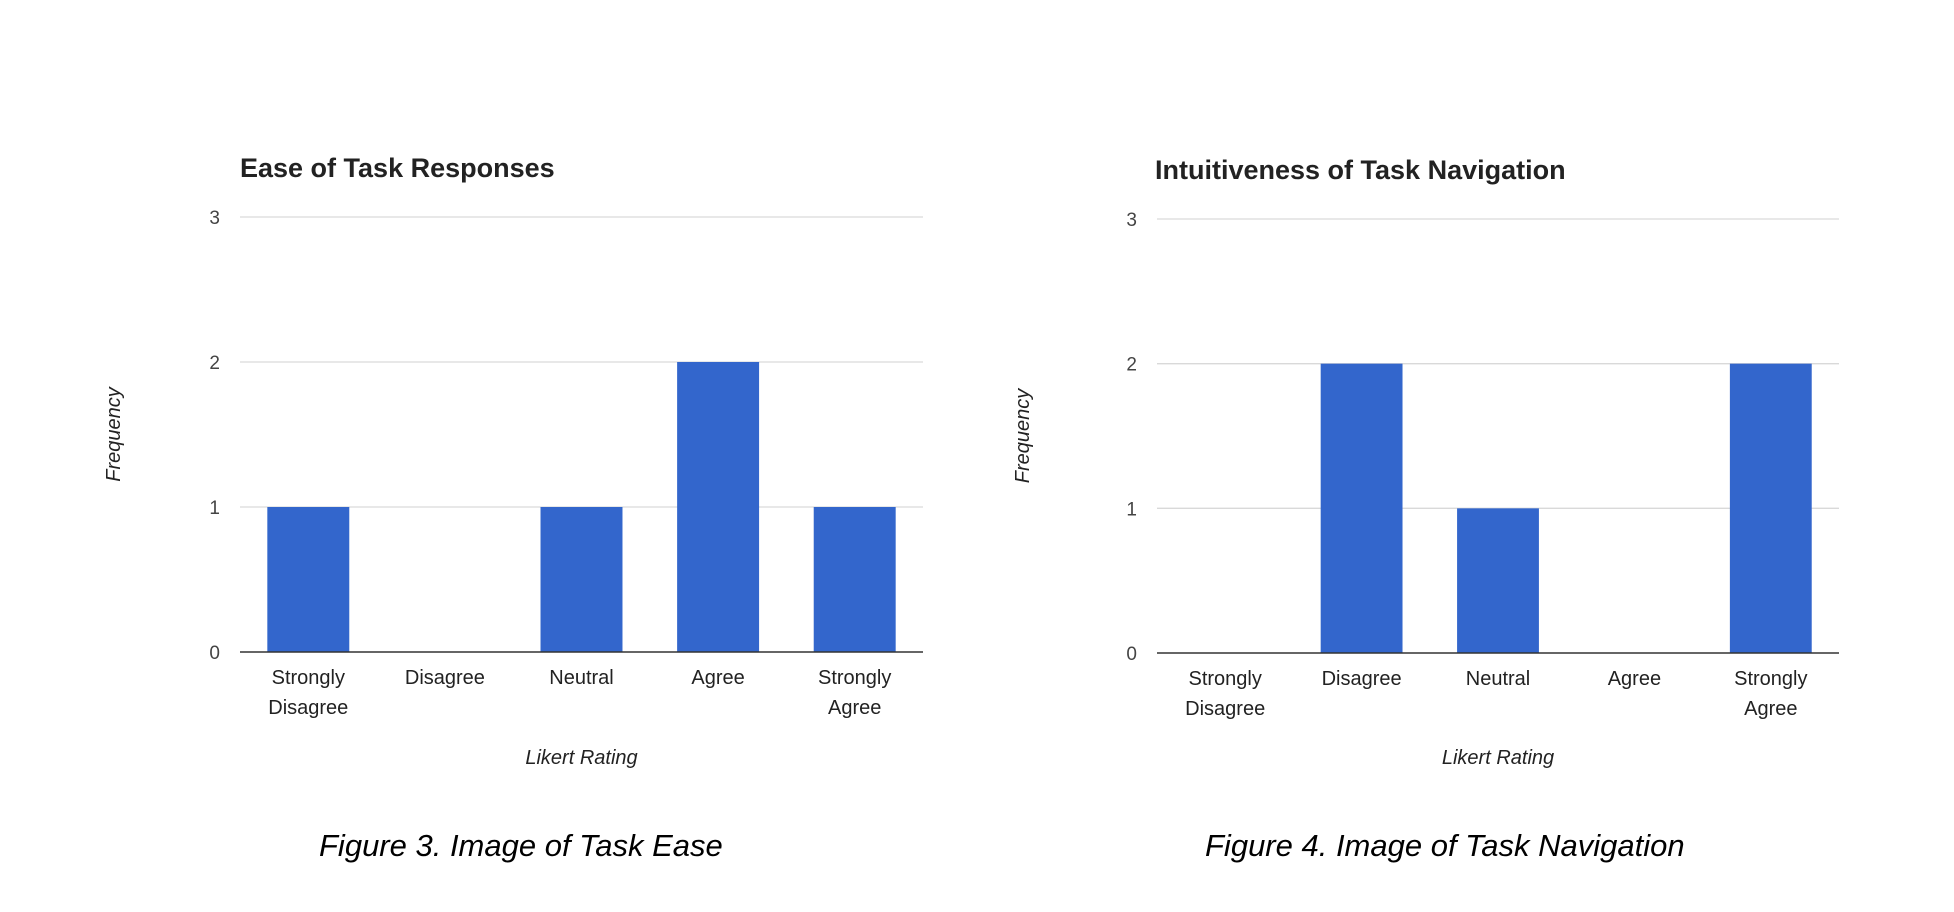 The height and width of the screenshot is (912, 1954). I want to click on chart-title: Ease of Task Responses, so click(397, 168).